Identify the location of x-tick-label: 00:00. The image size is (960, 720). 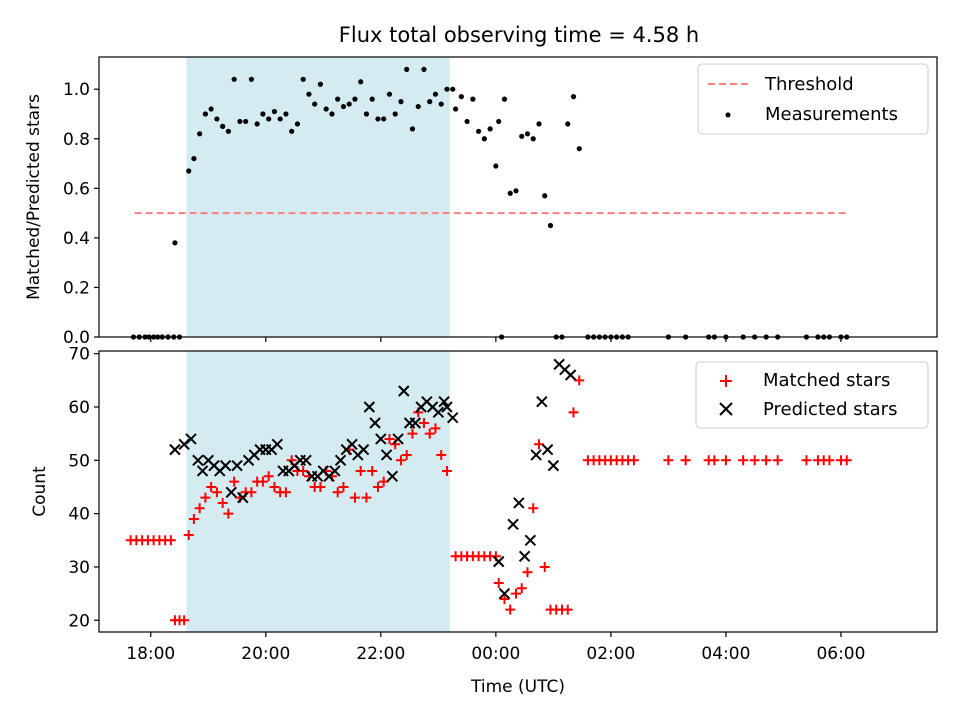
(495, 654).